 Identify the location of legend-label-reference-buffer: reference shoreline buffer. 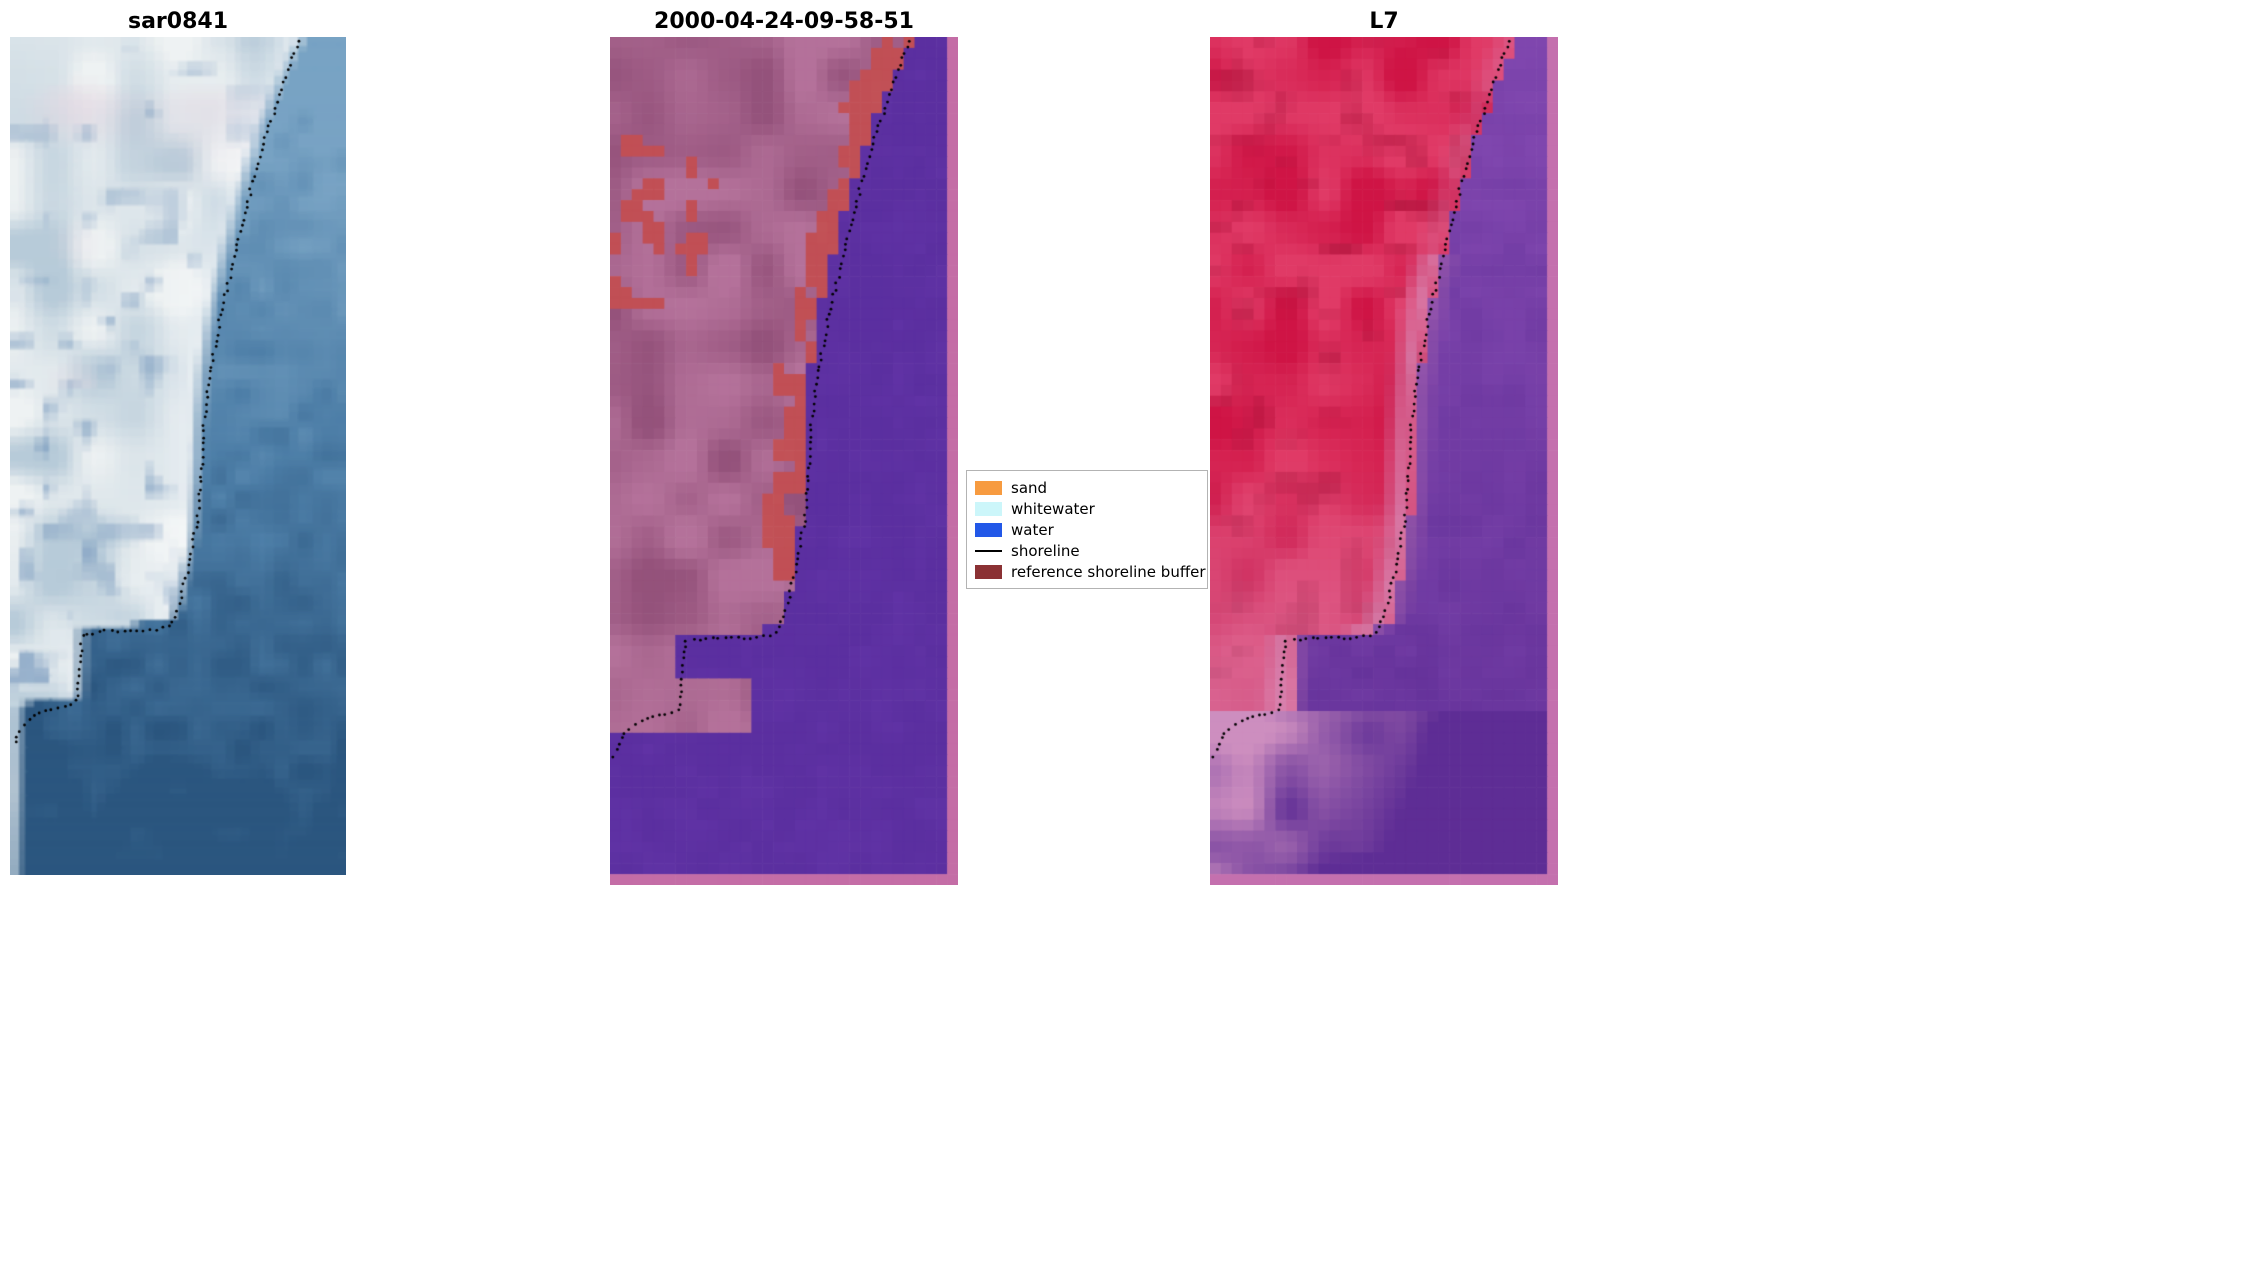
(1108, 571).